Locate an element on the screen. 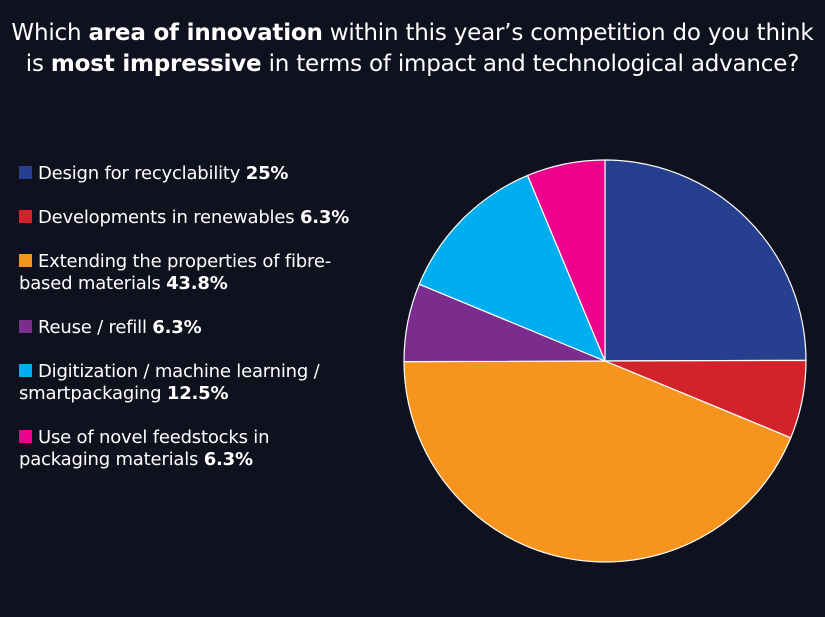 The image size is (825, 617). legend-label: Extending the properties of fibre- is located at coordinates (184, 261).